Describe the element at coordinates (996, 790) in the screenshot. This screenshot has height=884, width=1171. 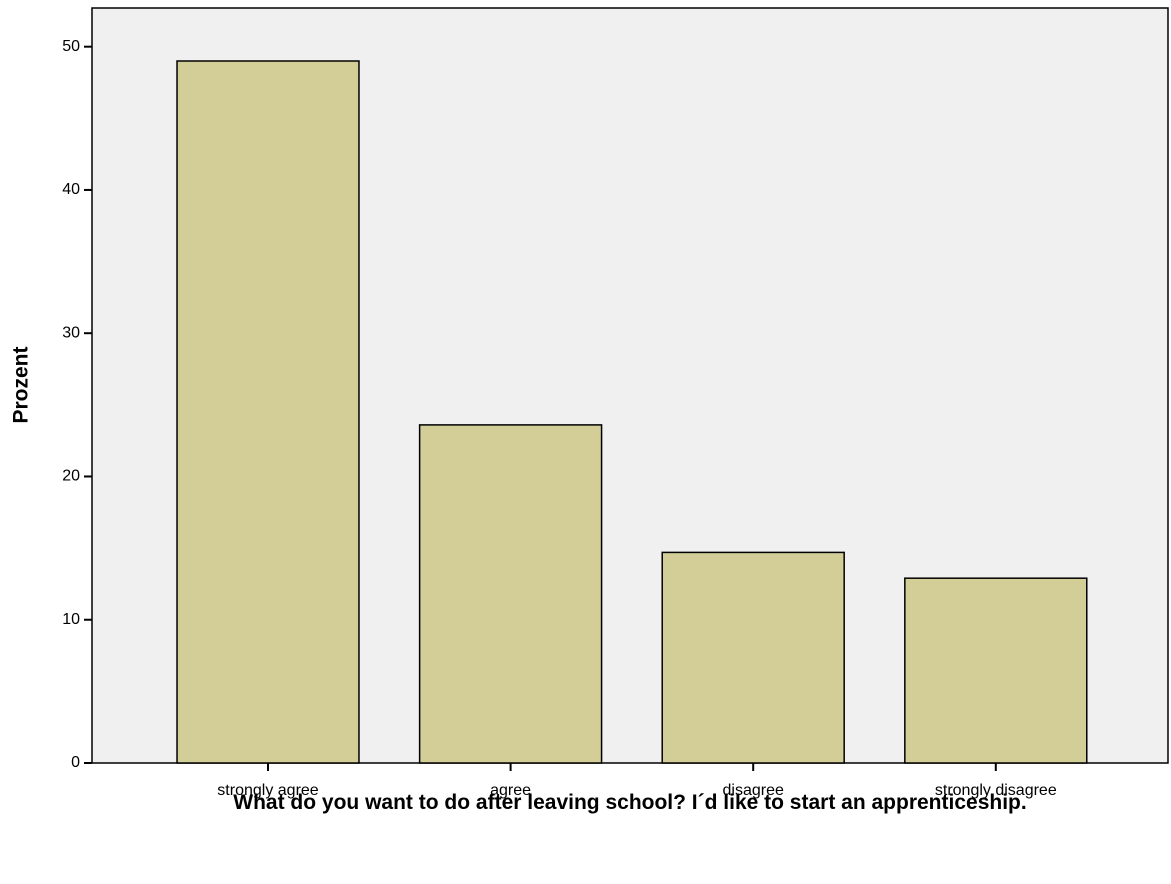
I see `x-tick-label: strongly disagree` at that location.